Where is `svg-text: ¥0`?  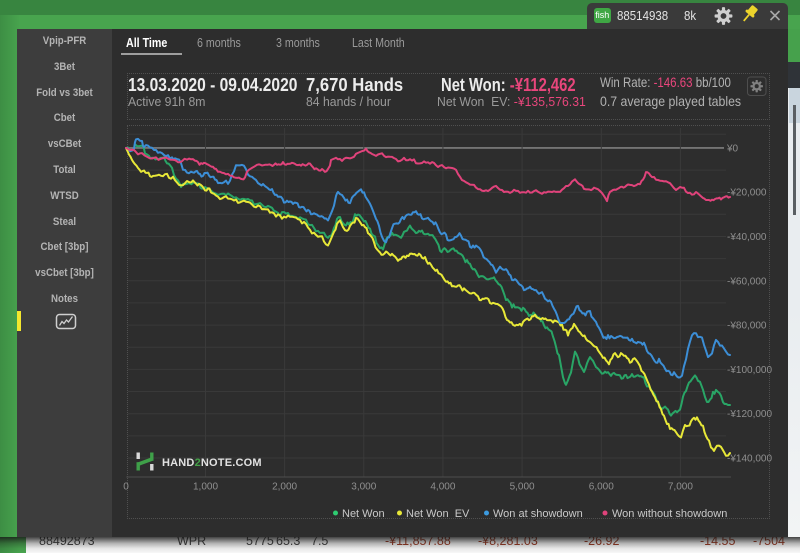 svg-text: ¥0 is located at coordinates (732, 148).